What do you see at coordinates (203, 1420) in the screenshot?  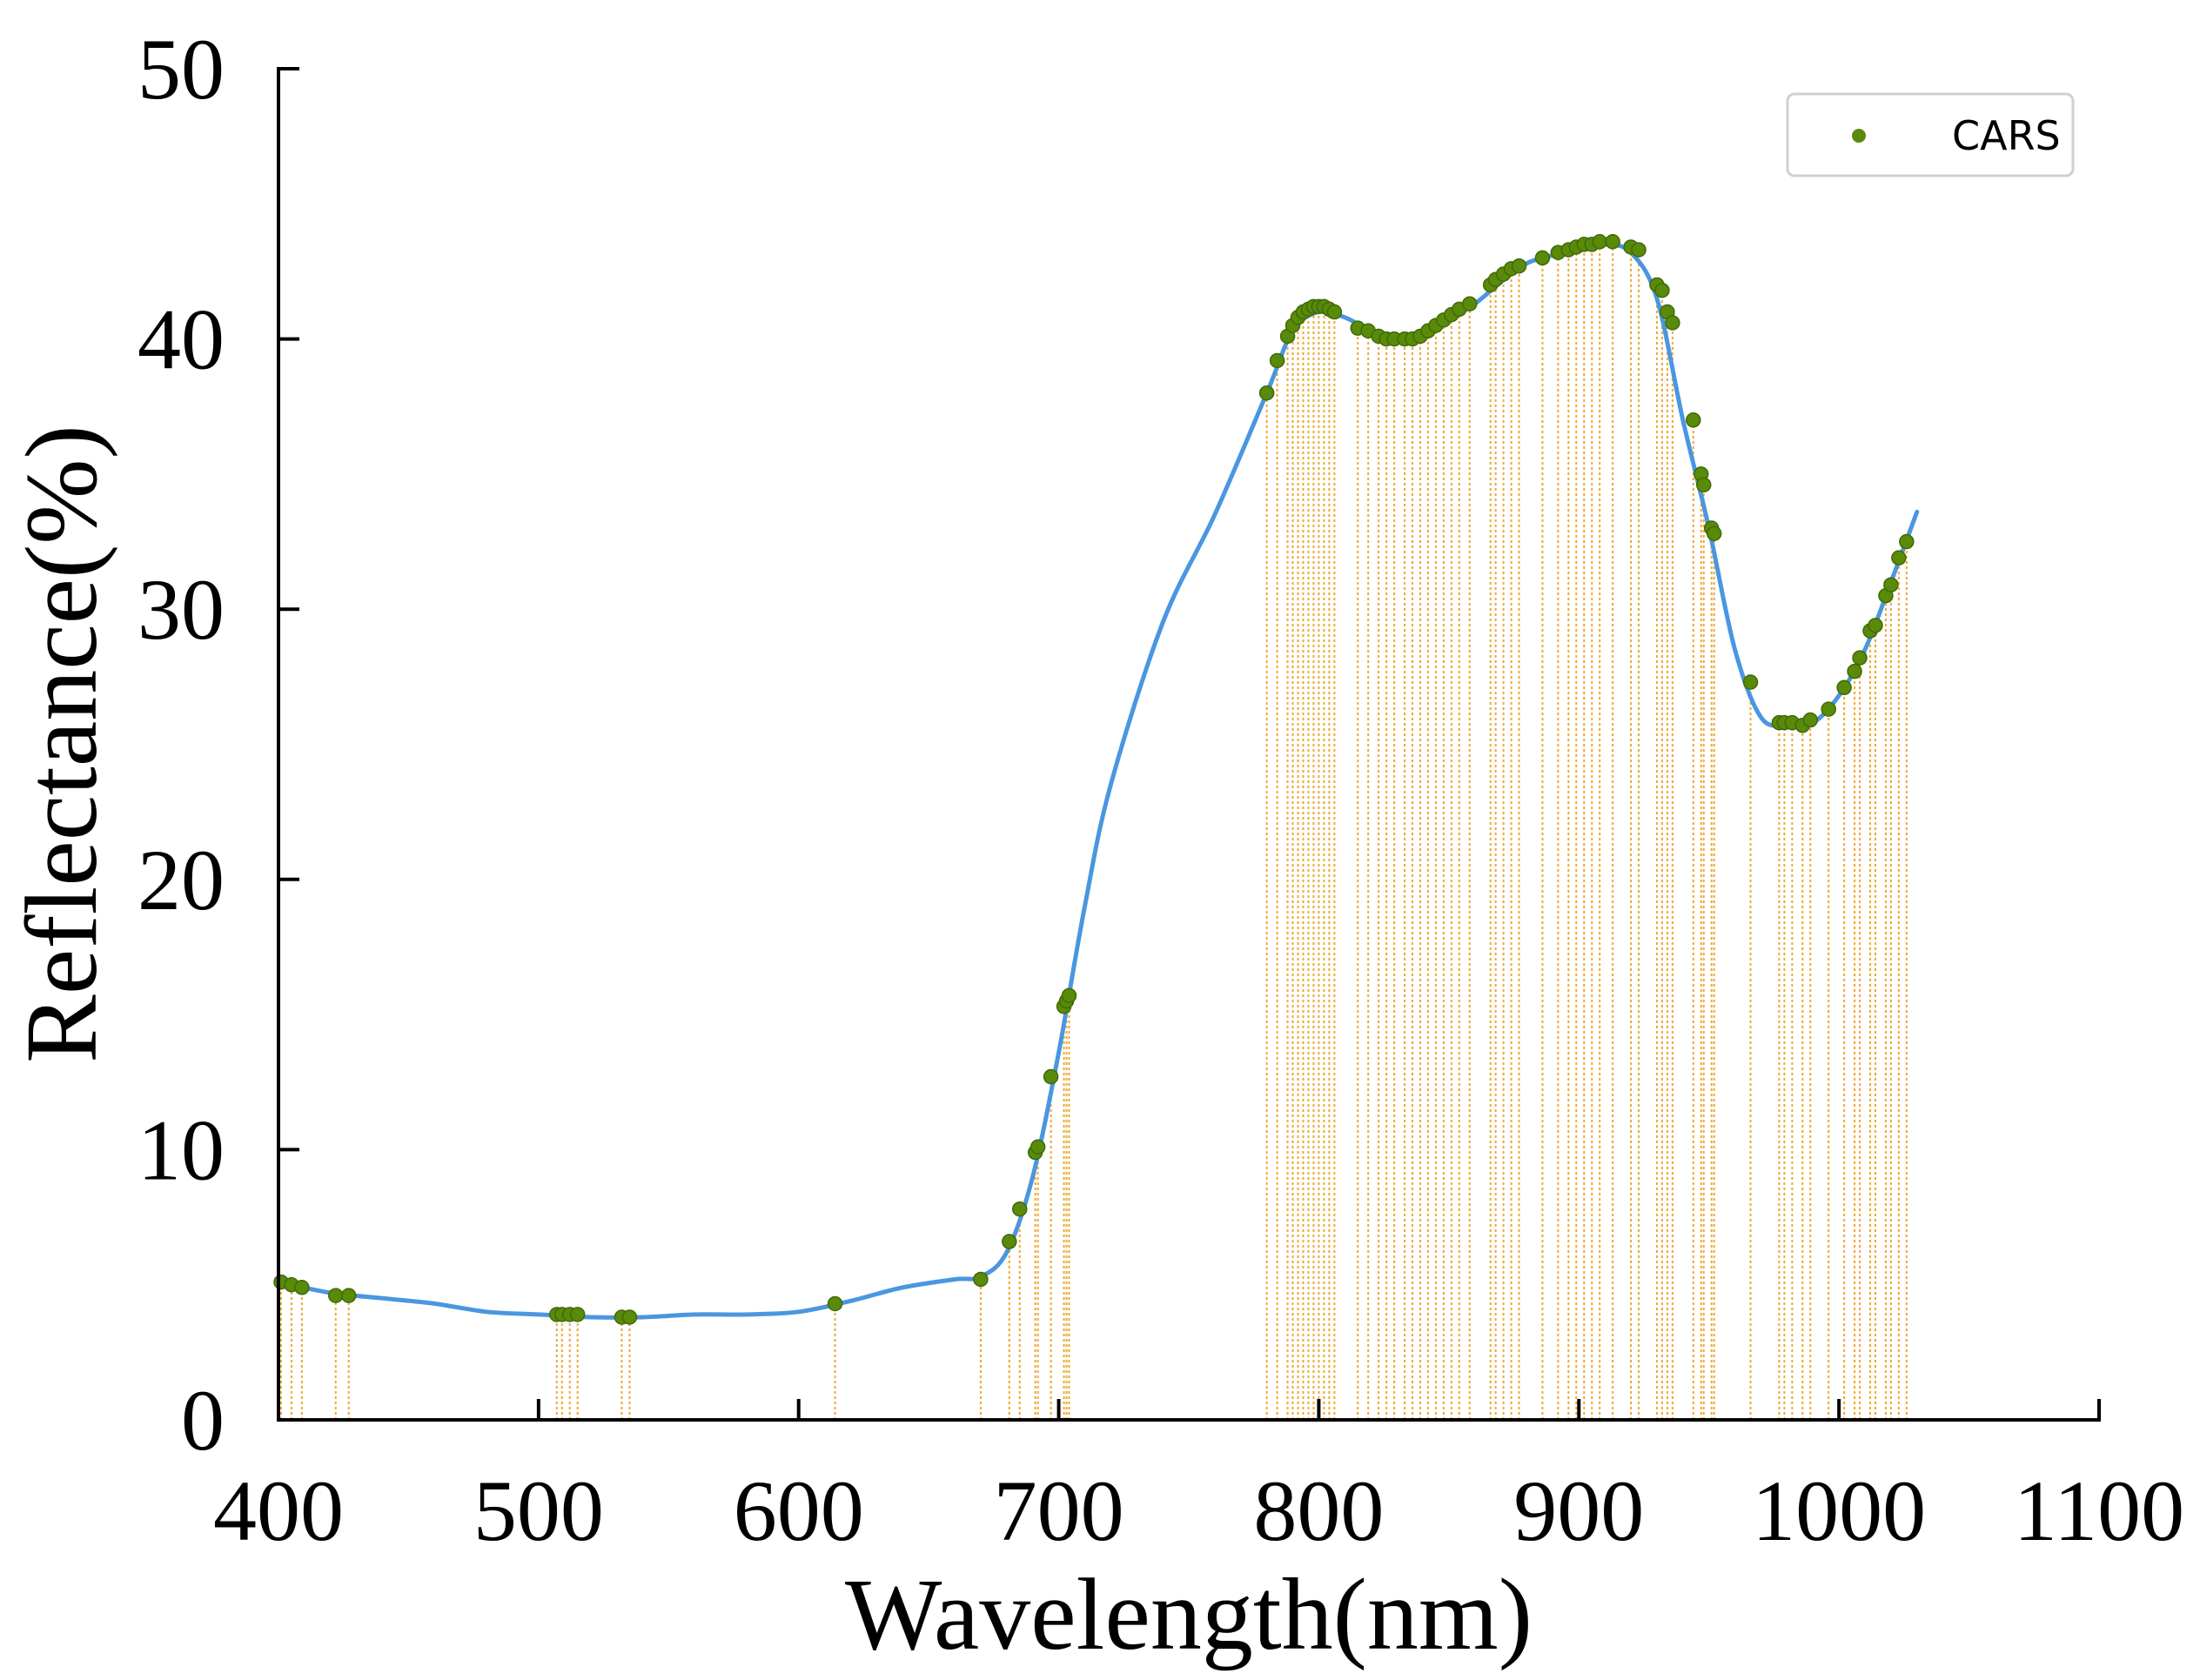 I see `y-tick-label-0: 0` at bounding box center [203, 1420].